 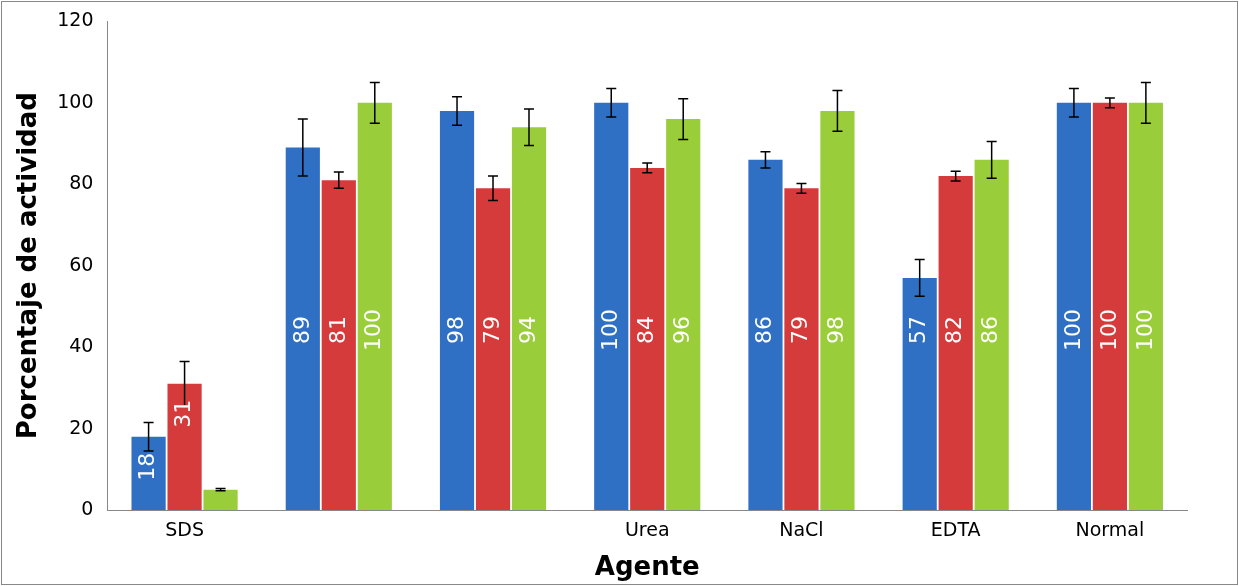 What do you see at coordinates (184, 529) in the screenshot?
I see `x-tick-label: SDS` at bounding box center [184, 529].